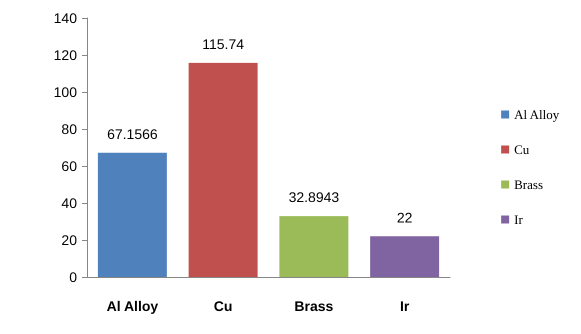  Describe the element at coordinates (132, 306) in the screenshot. I see `x-tick-label: Al Alloy` at that location.